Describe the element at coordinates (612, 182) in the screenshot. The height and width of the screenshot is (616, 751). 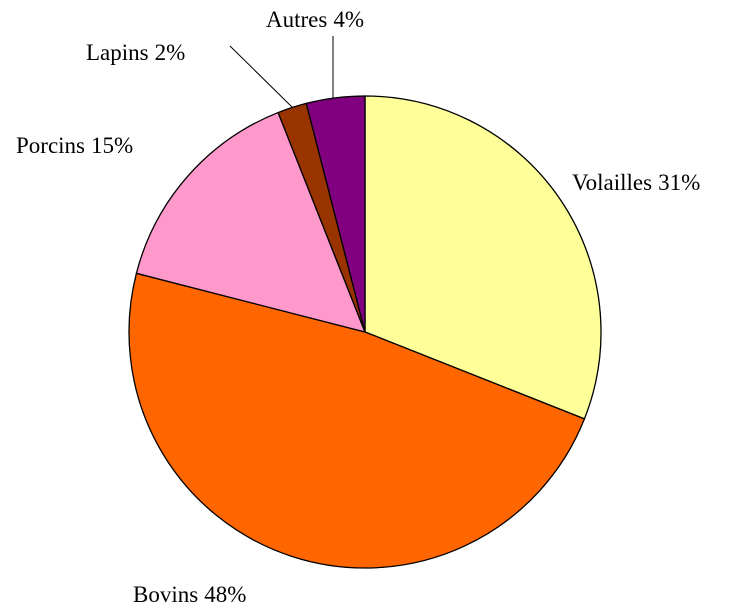
I see `category-name: Volailles` at that location.